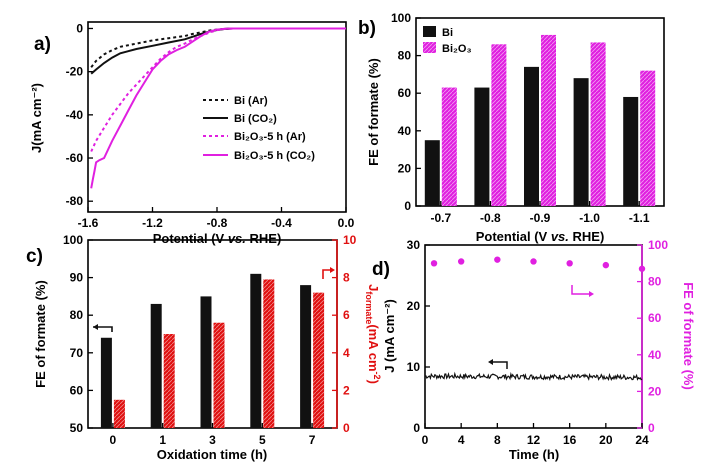  I want to click on panel-b-xtick-label: -0.8, so click(490, 218).